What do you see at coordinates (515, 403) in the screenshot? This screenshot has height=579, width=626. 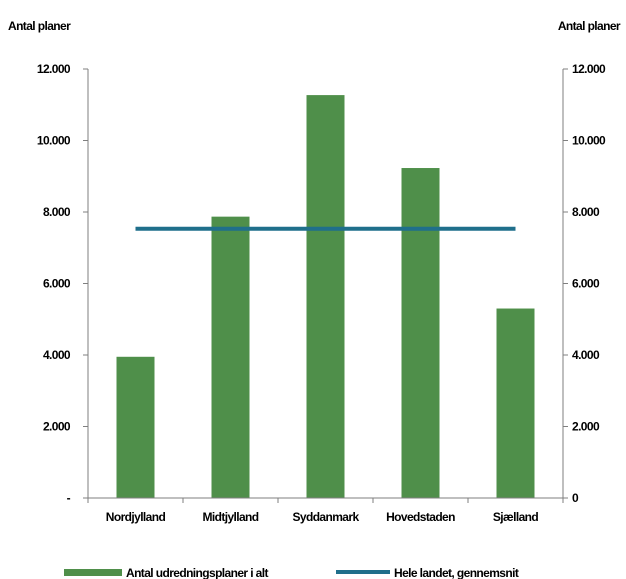 I see `bar-sjælland` at bounding box center [515, 403].